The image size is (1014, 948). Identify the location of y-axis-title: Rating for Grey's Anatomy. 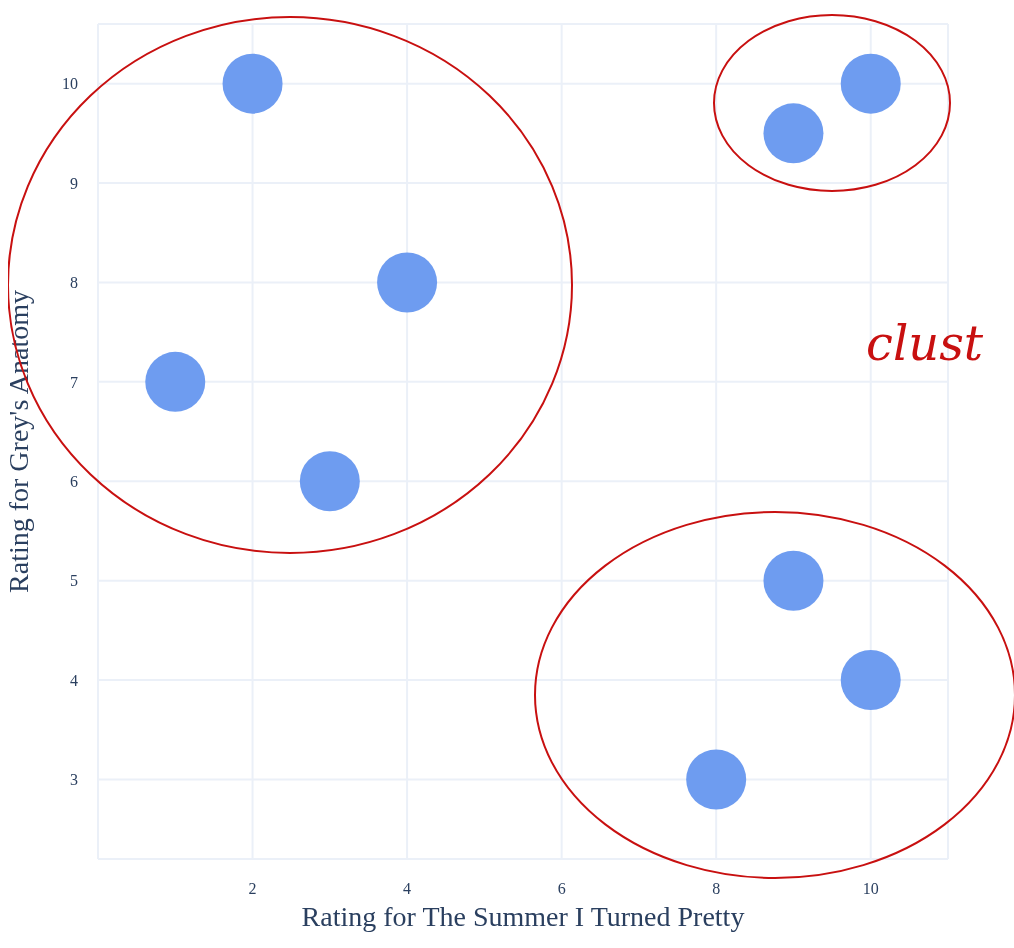
(18, 441).